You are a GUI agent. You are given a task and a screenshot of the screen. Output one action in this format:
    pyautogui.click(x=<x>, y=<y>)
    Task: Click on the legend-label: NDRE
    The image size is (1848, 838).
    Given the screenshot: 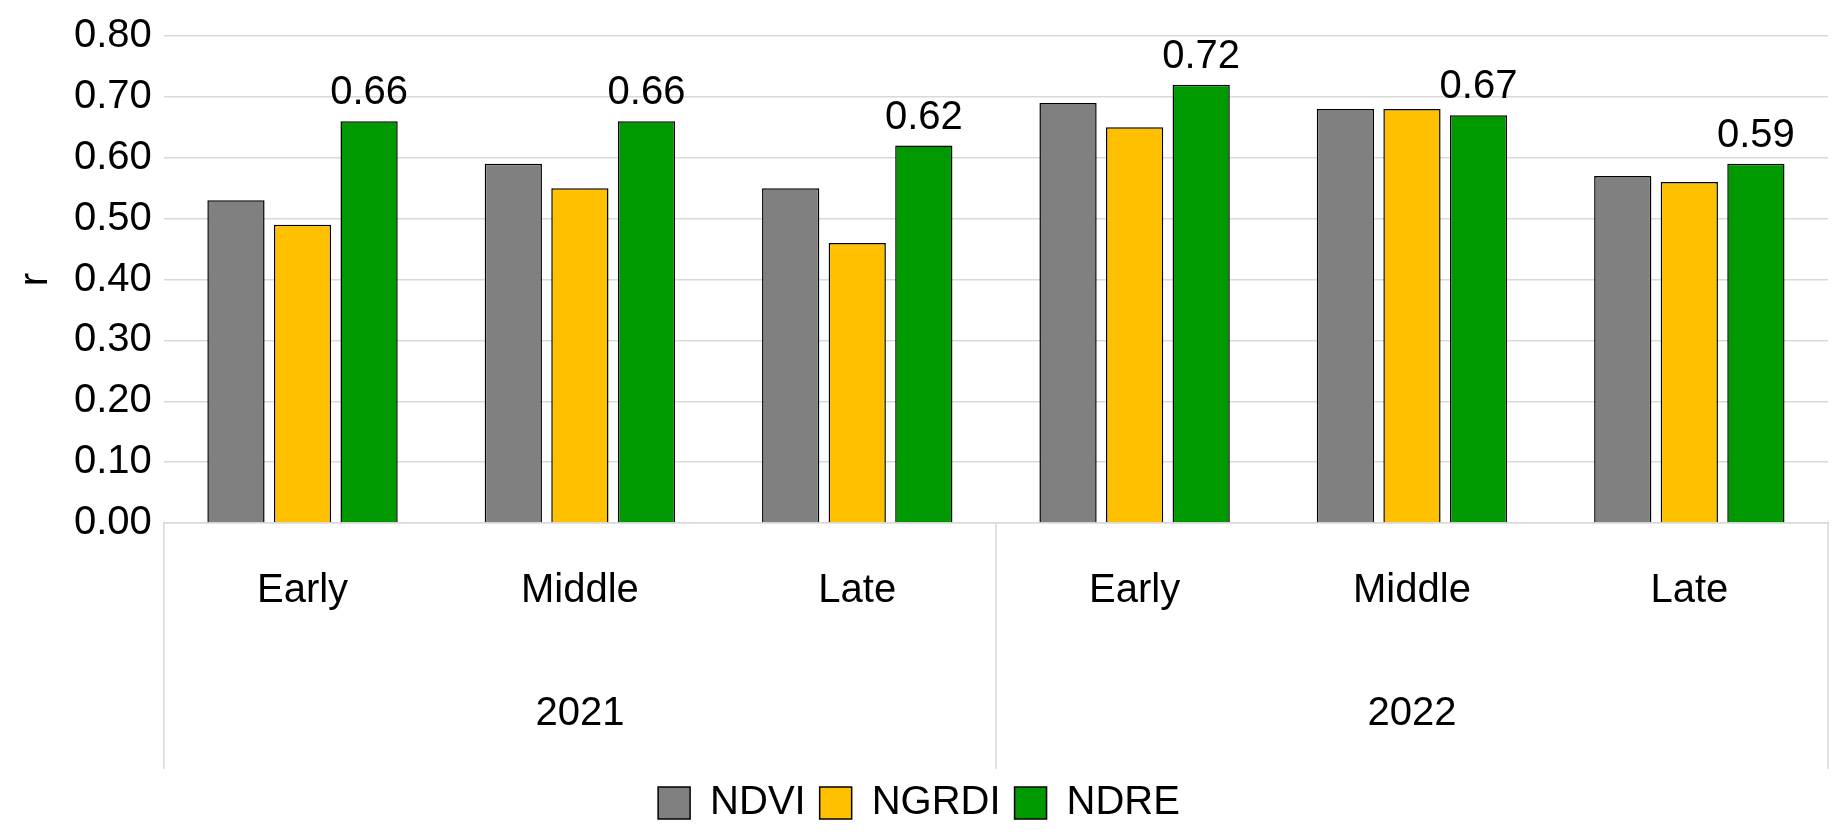 What is the action you would take?
    pyautogui.click(x=1123, y=800)
    